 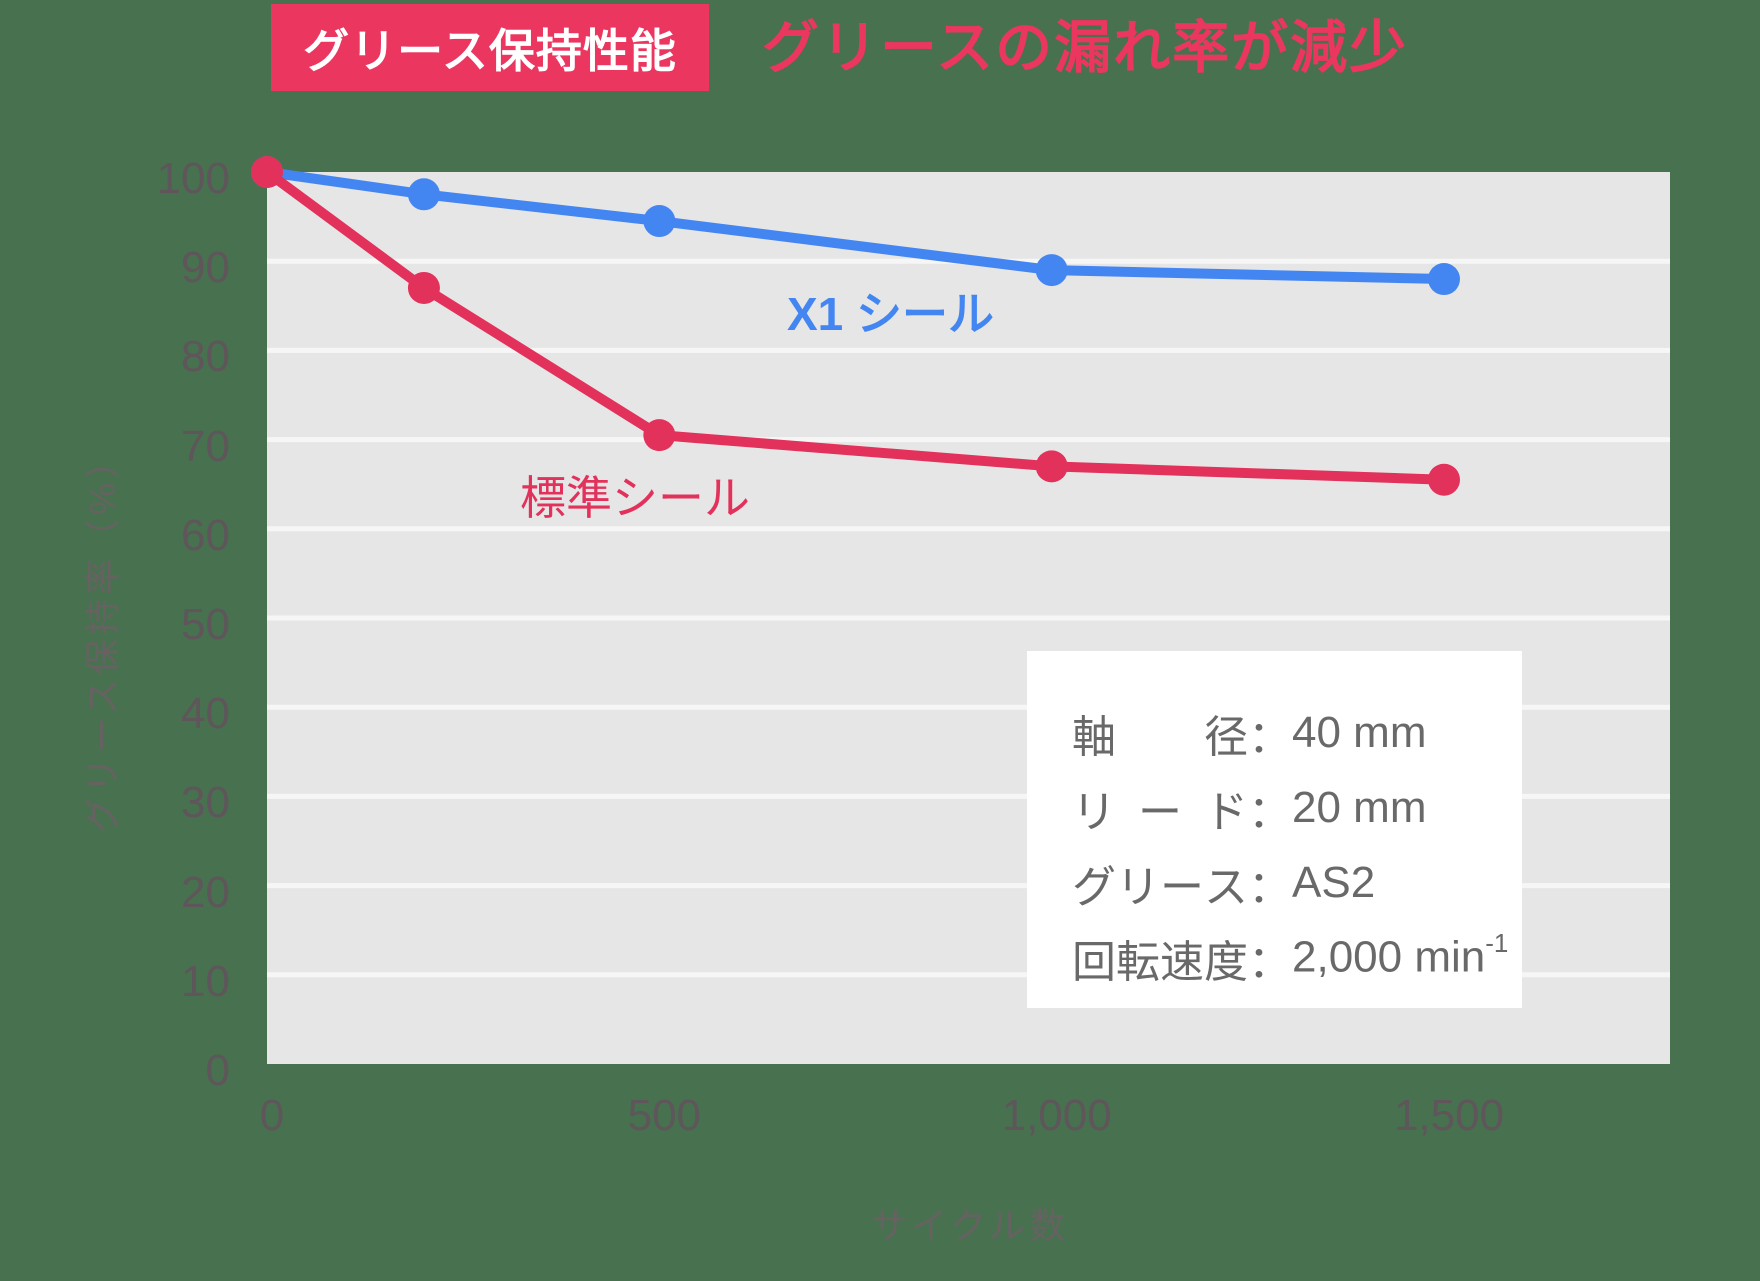 What do you see at coordinates (1160, 887) in the screenshot?
I see `spec-label: グリース` at bounding box center [1160, 887].